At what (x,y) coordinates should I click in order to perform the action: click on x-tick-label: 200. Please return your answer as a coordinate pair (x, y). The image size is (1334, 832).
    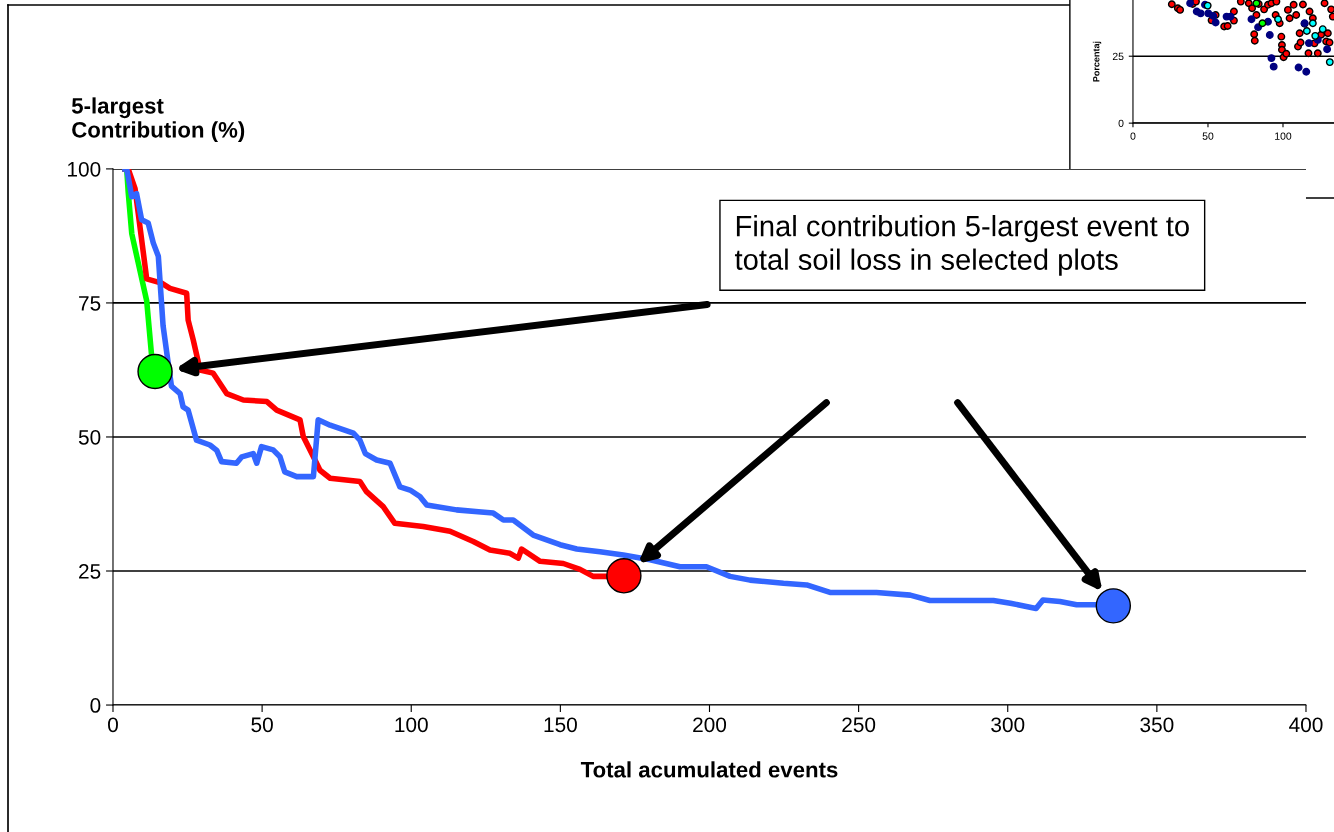
    Looking at the image, I should click on (710, 725).